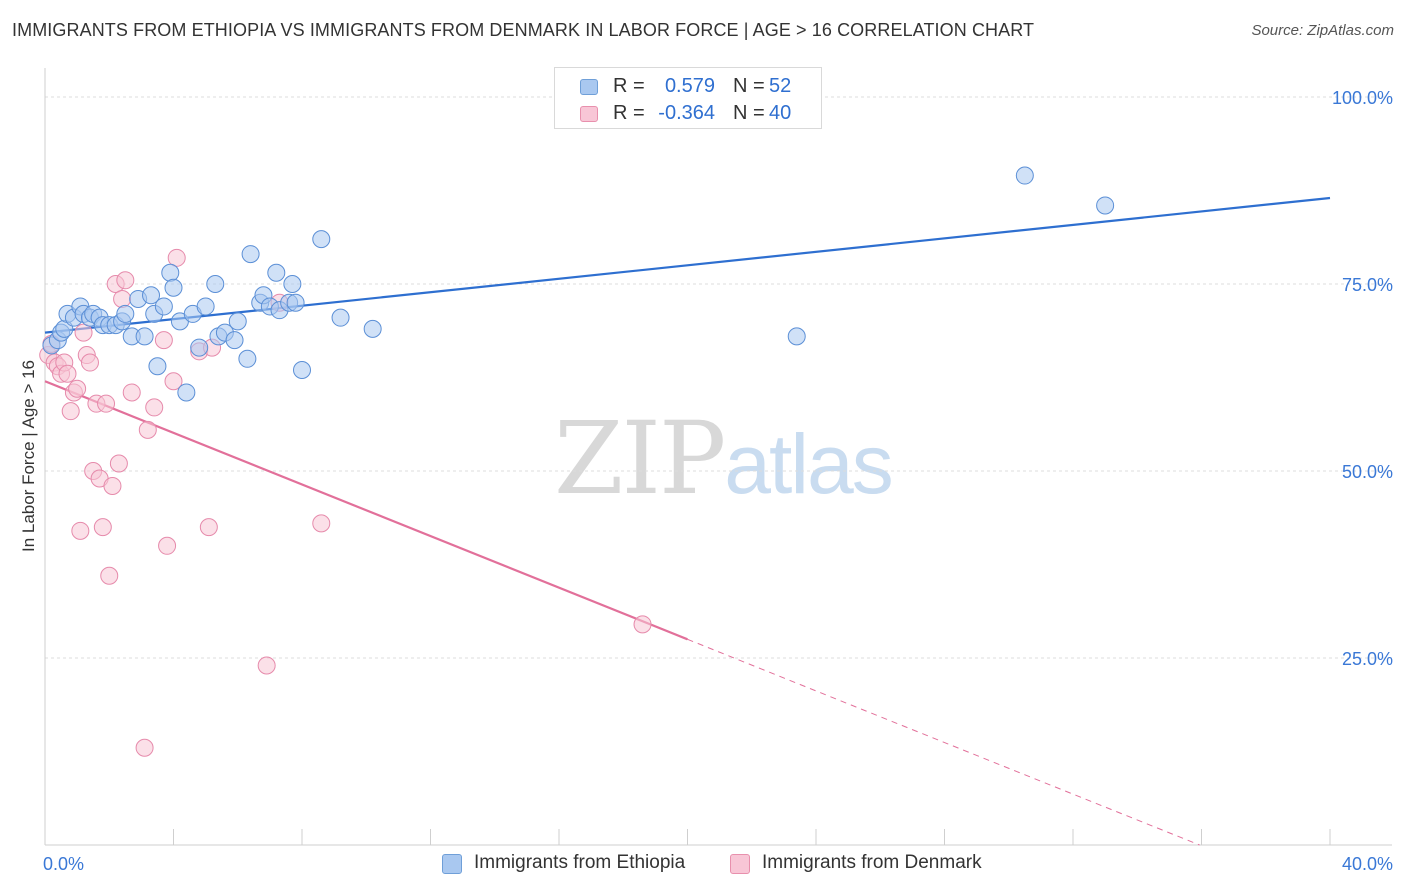 The width and height of the screenshot is (1406, 892). I want to click on bottom-legend-swatch-ethiopia, so click(452, 864).